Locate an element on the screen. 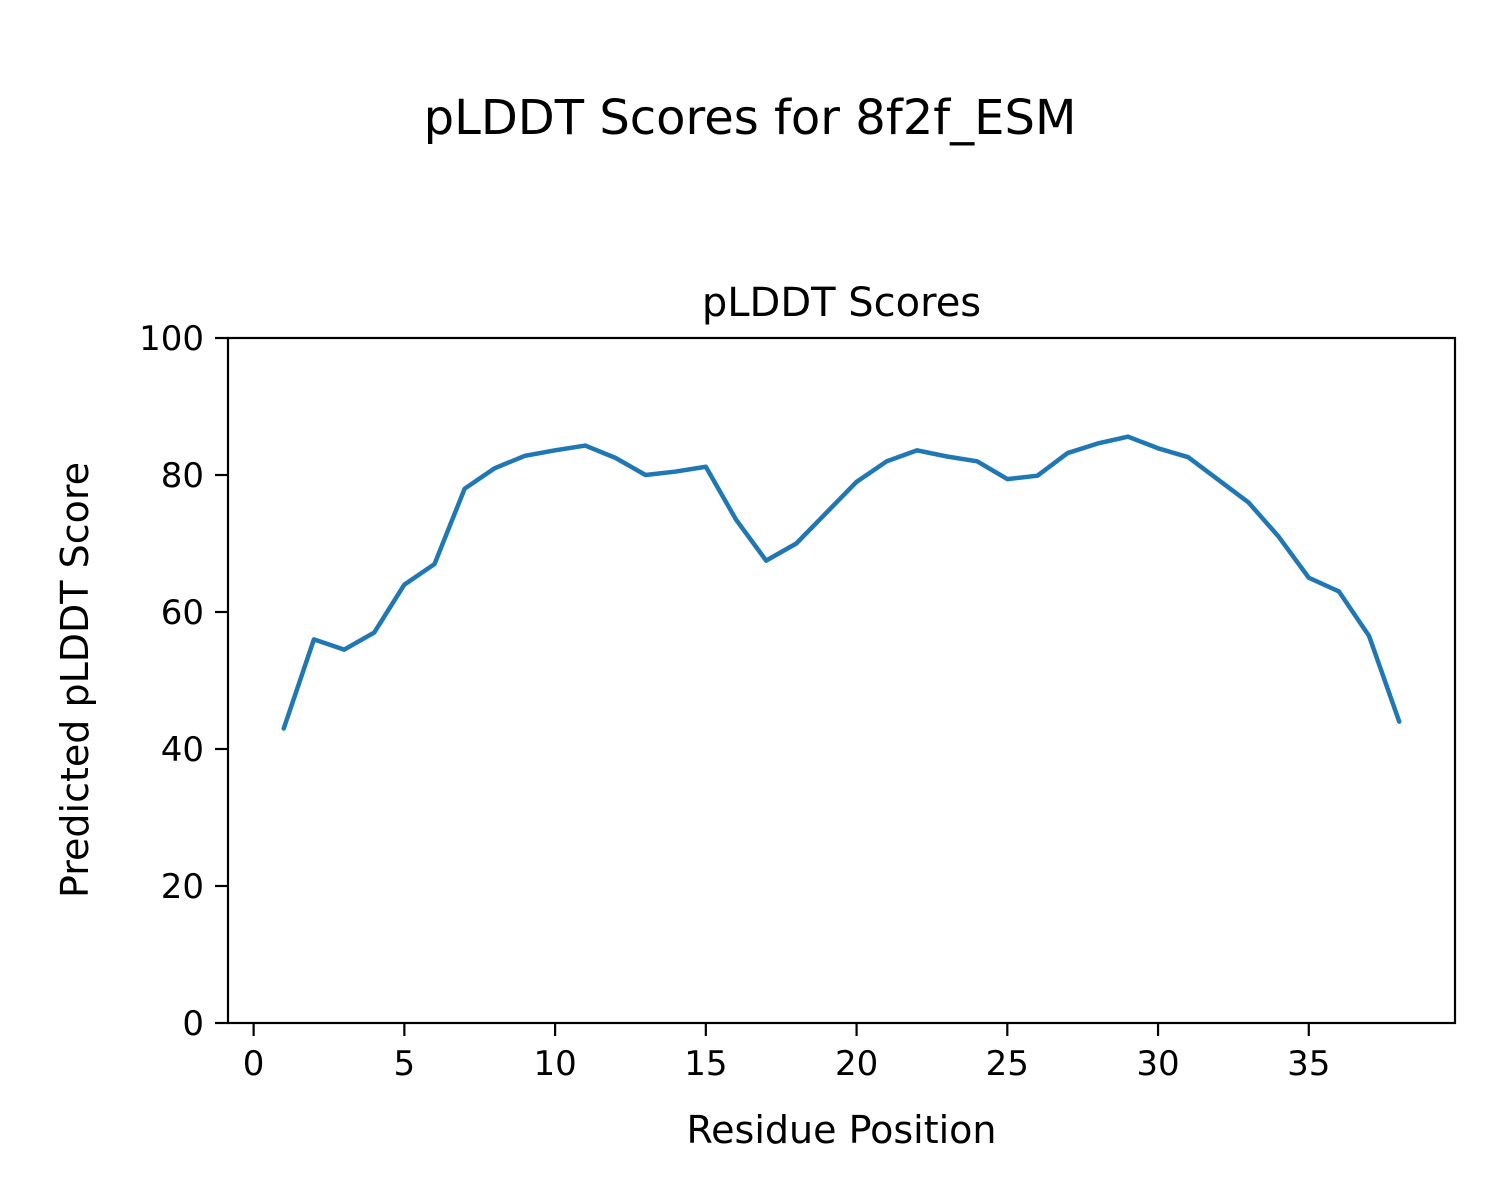  x-tick-label: 25 is located at coordinates (1007, 1064).